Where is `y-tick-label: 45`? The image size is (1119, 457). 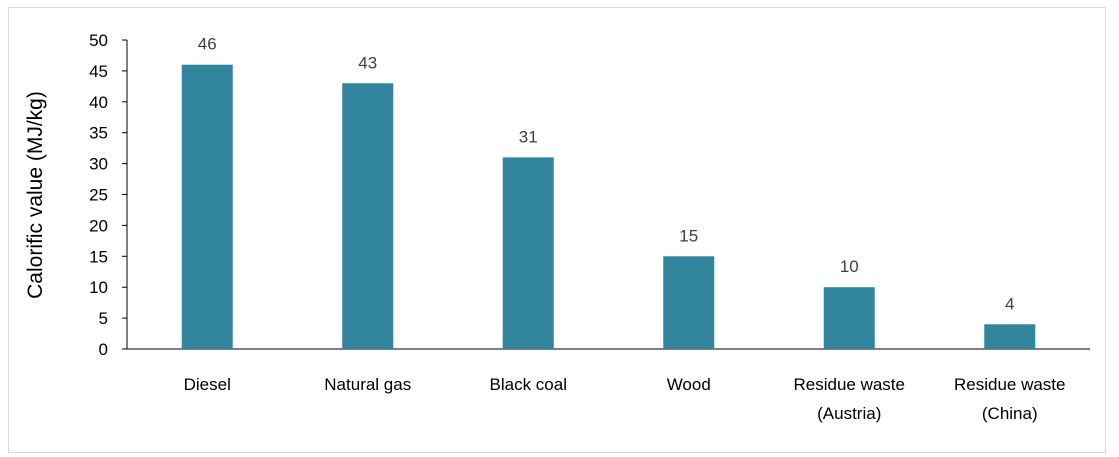 y-tick-label: 45 is located at coordinates (98, 71).